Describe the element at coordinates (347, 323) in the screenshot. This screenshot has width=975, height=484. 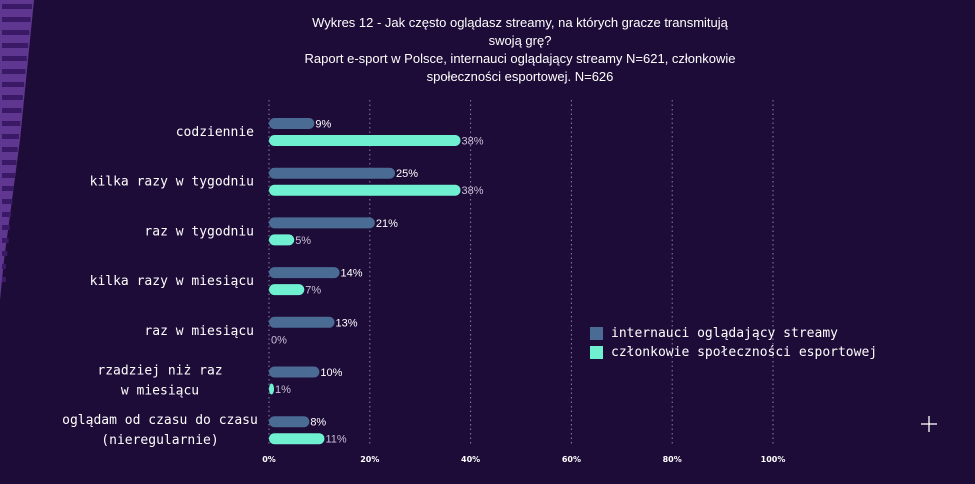
I see `data-label-series-1-4: 13%` at that location.